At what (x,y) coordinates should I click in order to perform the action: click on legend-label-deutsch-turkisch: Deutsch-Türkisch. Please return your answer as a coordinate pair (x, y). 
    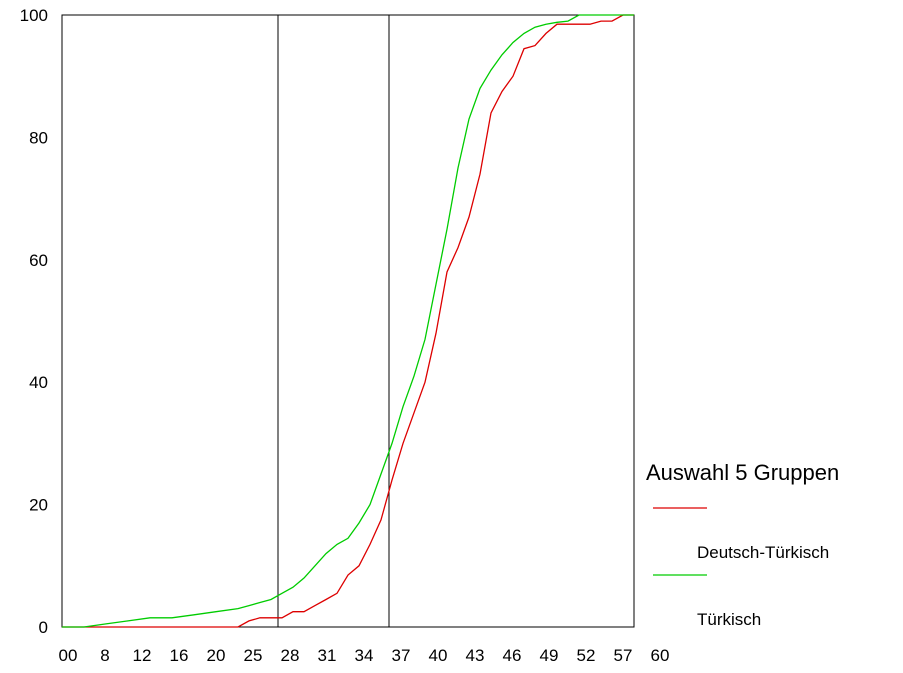
    Looking at the image, I should click on (763, 552).